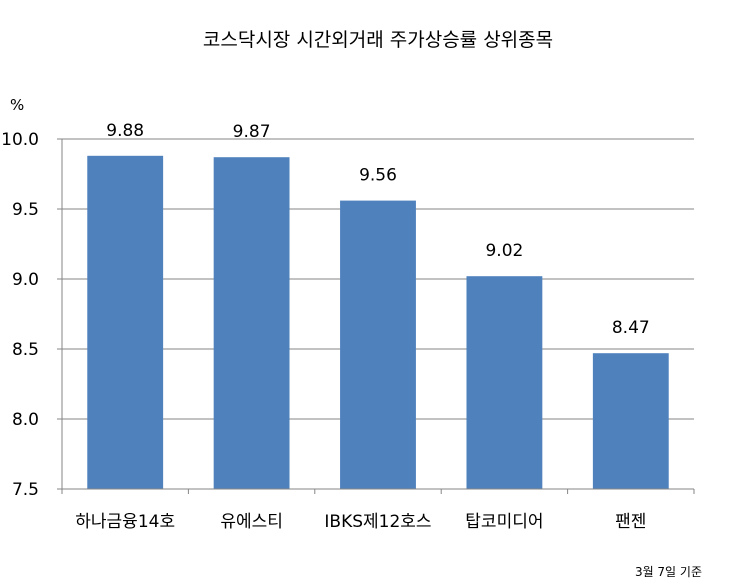  Describe the element at coordinates (504, 251) in the screenshot. I see `data-label: 9.02` at that location.